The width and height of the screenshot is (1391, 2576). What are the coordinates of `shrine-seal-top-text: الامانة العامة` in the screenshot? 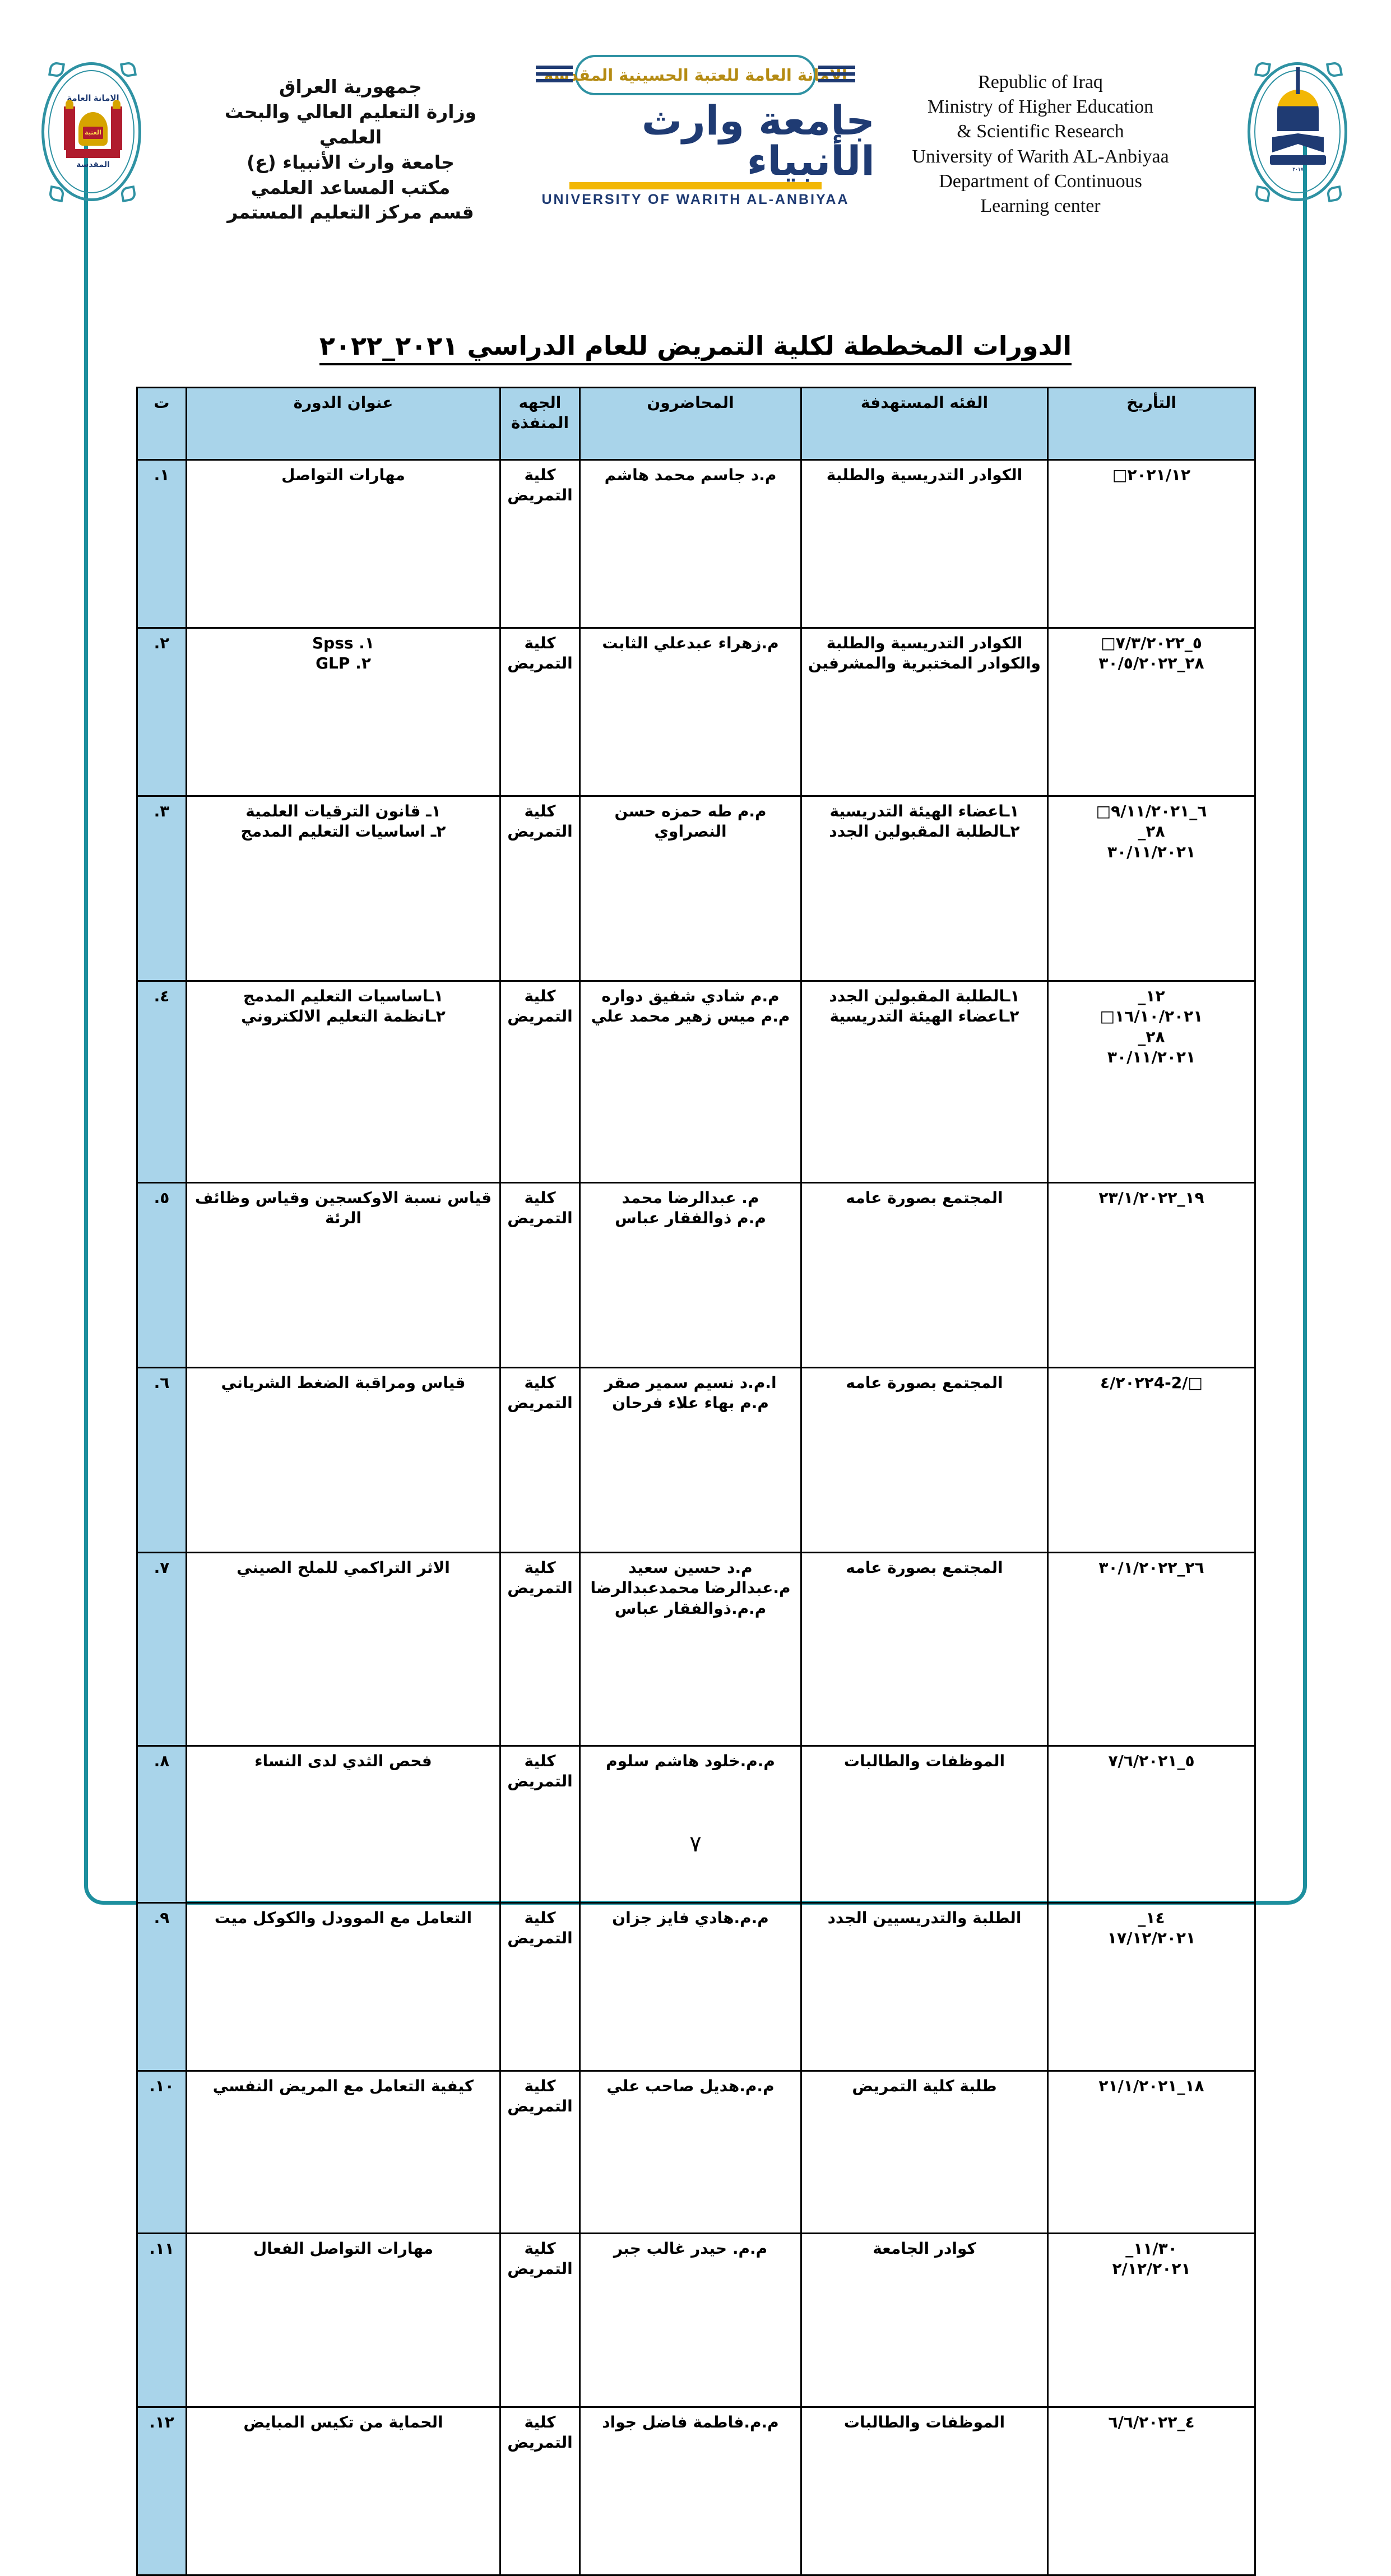 It's located at (93, 98).